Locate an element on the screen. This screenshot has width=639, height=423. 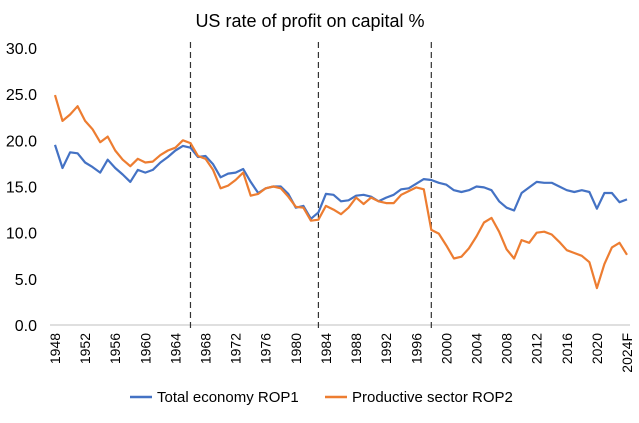
y-tick-label: 5.0 is located at coordinates (26, 280).